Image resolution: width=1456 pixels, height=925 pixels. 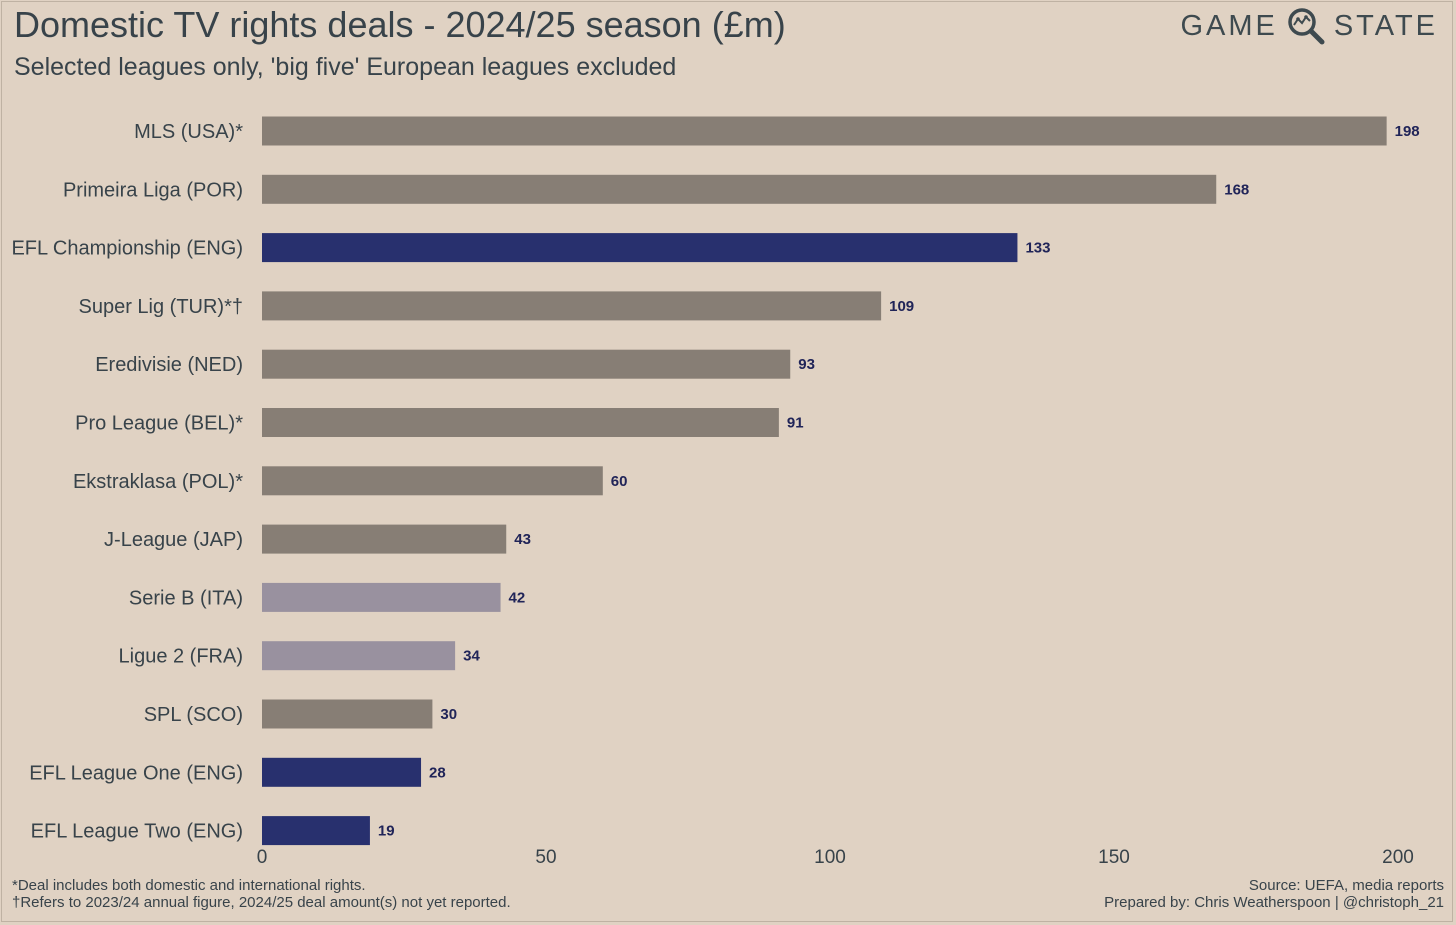 I want to click on category-label: J-League (JAP), so click(x=173, y=540).